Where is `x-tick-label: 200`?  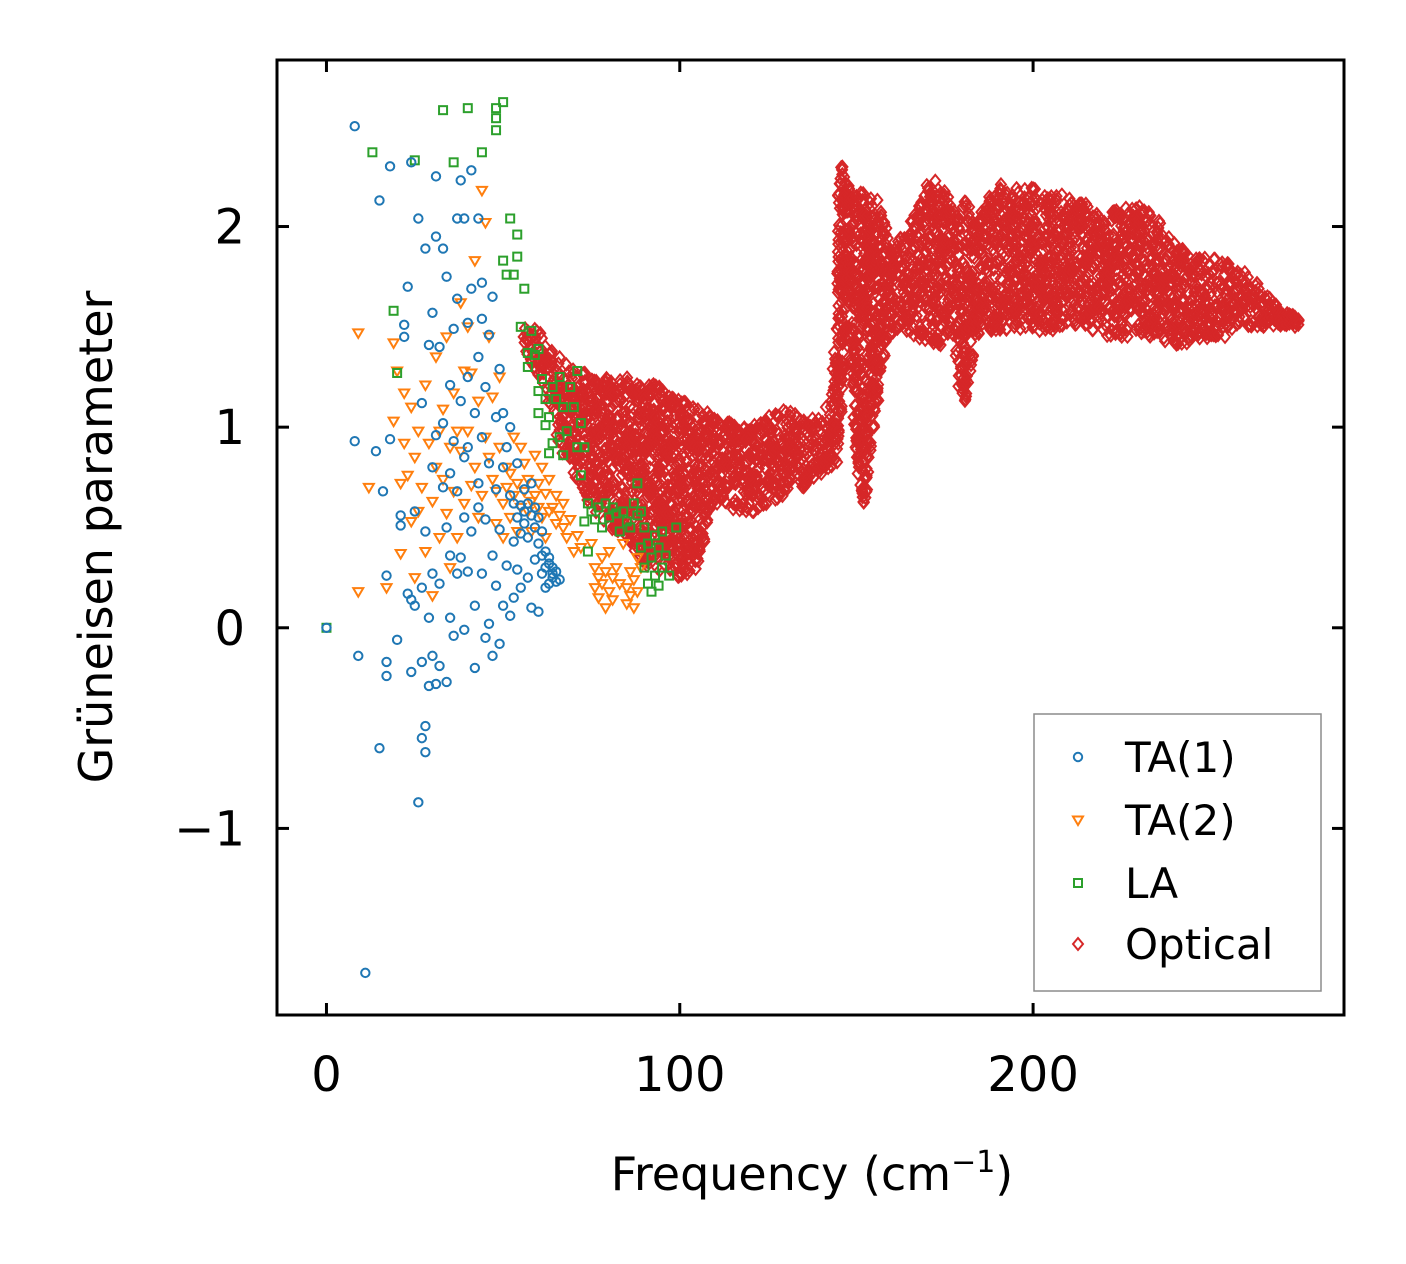
x-tick-label: 200 is located at coordinates (1033, 1075).